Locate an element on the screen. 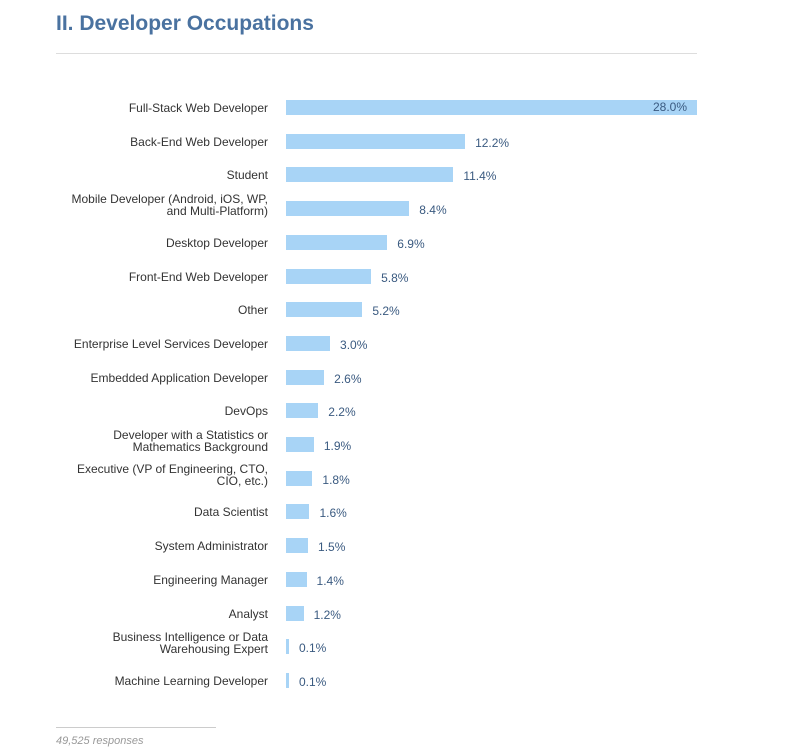  category-label: Engineering Manager is located at coordinates (148, 580).